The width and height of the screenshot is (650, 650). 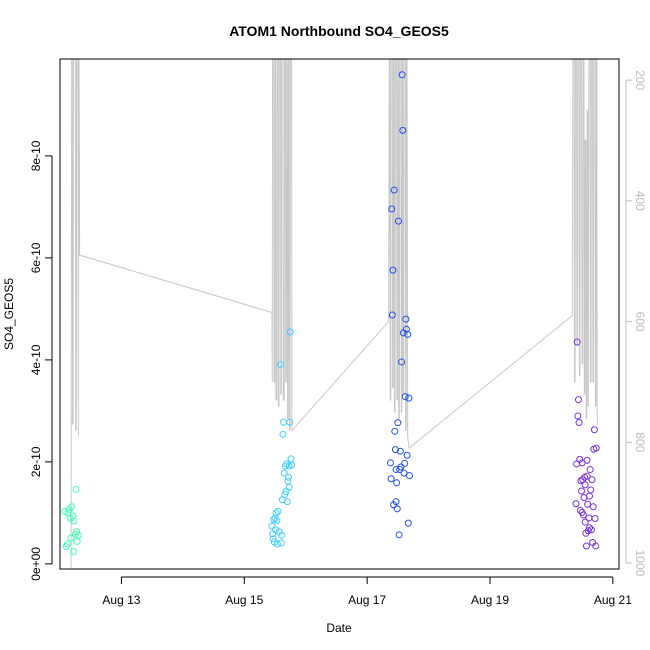 I want to click on x-tick-label: Aug 19, so click(x=490, y=600).